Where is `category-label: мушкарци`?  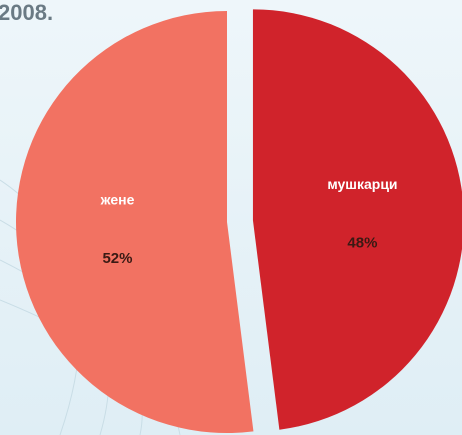
category-label: мушкарци is located at coordinates (362, 184).